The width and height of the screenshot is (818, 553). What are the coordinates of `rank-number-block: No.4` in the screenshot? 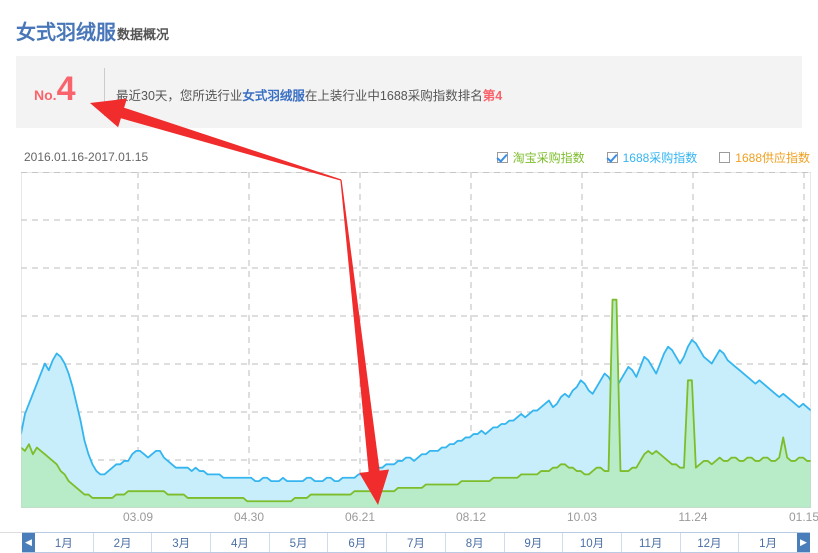 It's located at (54, 89).